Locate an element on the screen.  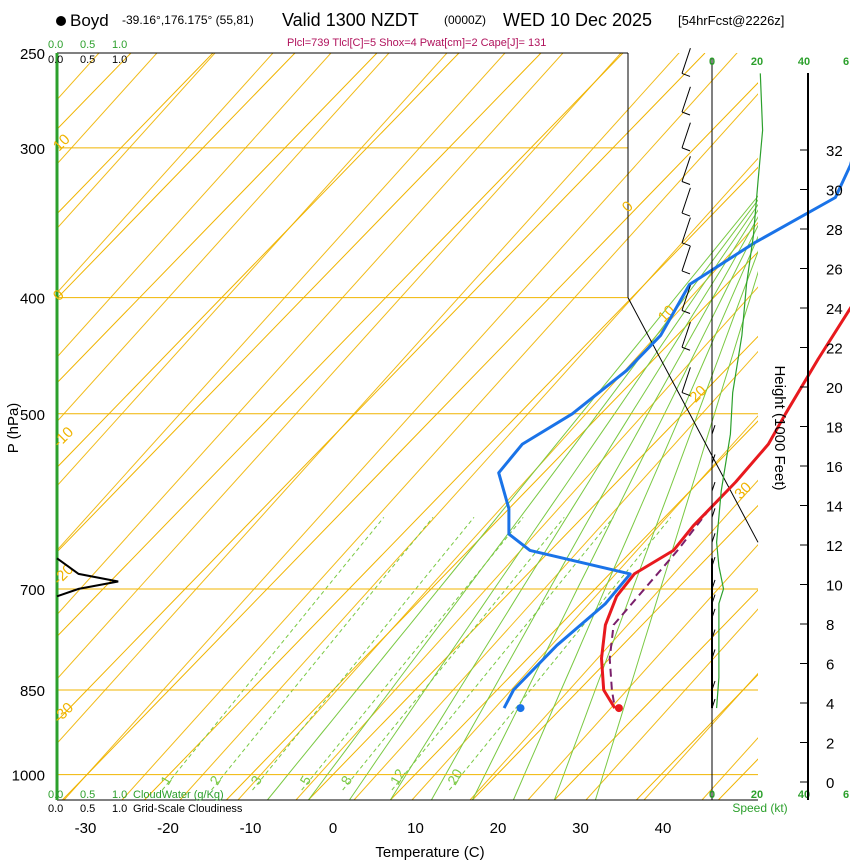
station-marker-icon is located at coordinates (61, 21).